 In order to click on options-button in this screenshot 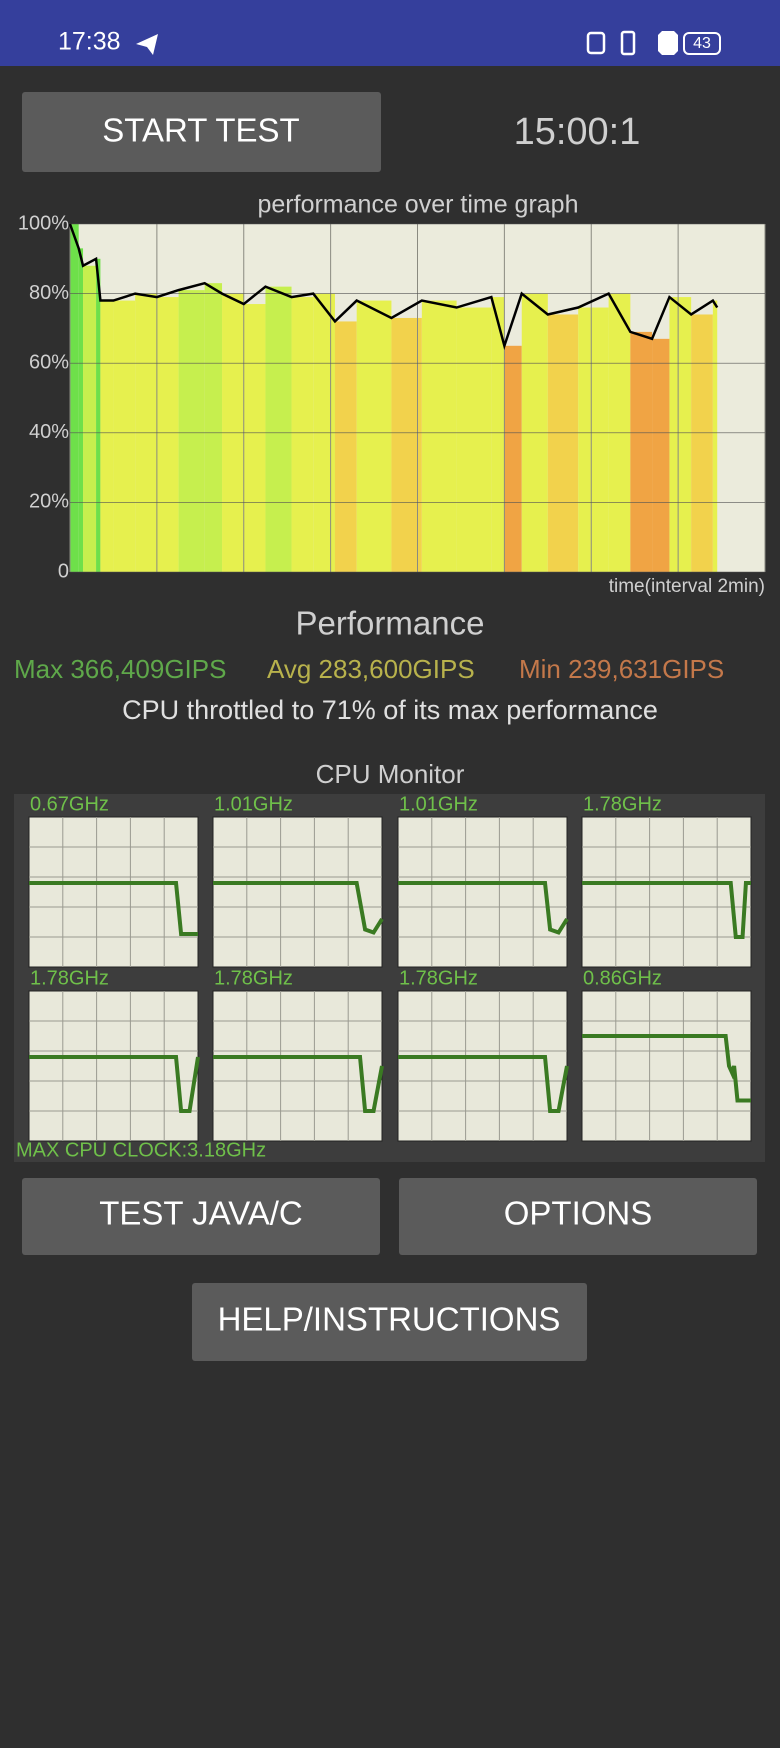, I will do `click(578, 1216)`.